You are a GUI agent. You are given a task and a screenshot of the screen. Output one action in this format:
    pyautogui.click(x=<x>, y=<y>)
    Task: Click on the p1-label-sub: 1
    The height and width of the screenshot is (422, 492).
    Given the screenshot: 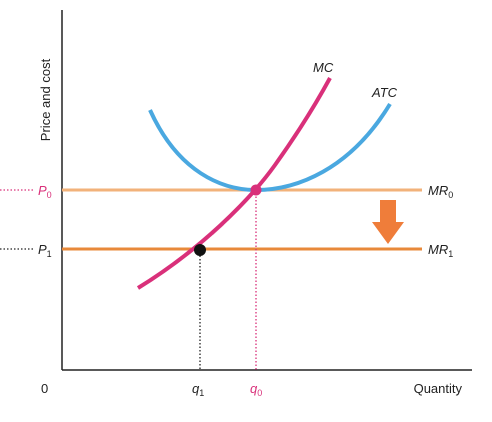 What is the action you would take?
    pyautogui.click(x=49, y=254)
    